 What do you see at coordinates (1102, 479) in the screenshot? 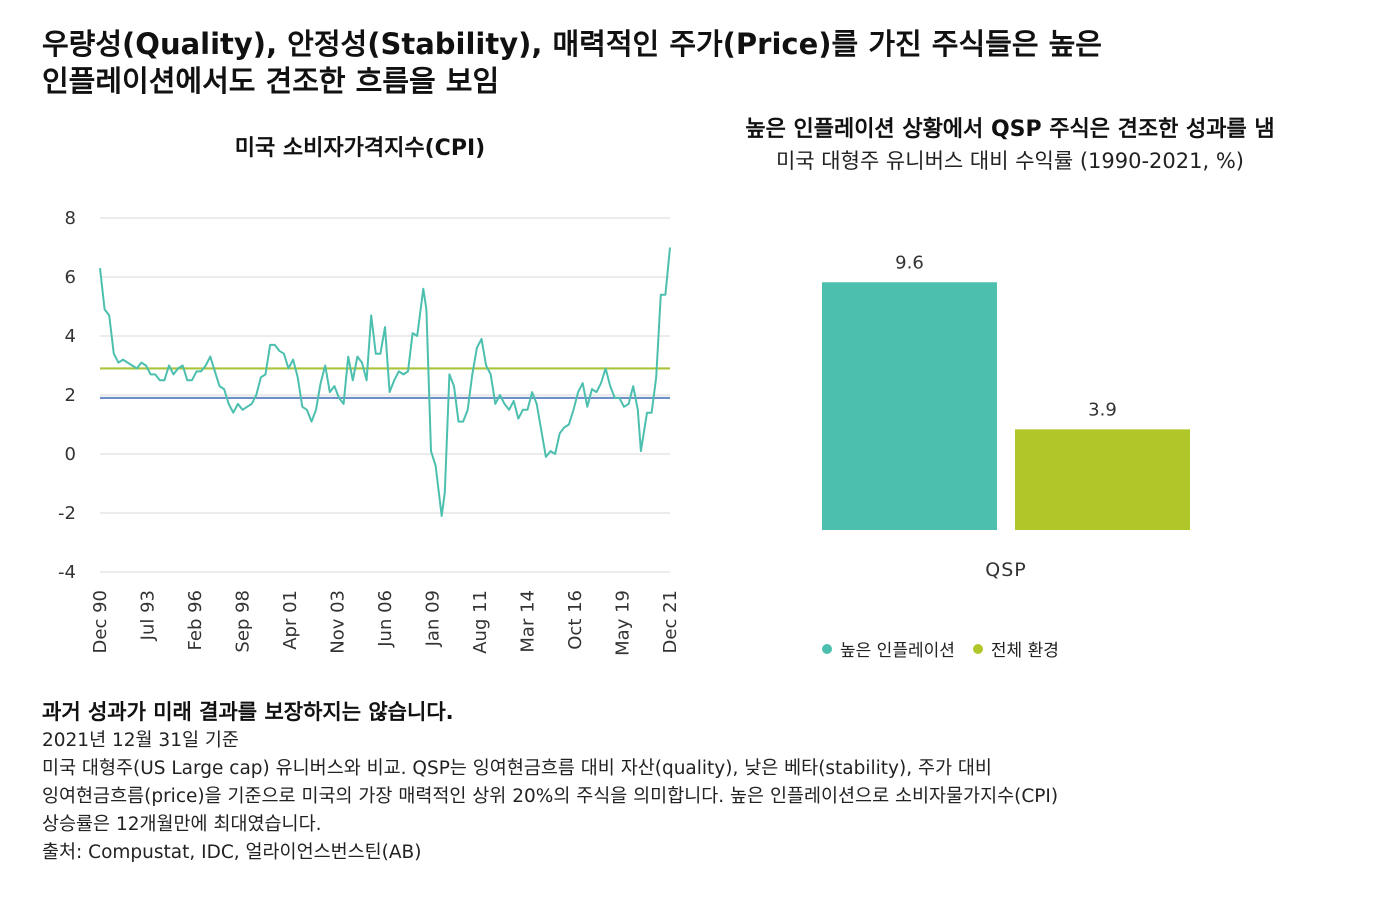
I see `bar-all-environments` at bounding box center [1102, 479].